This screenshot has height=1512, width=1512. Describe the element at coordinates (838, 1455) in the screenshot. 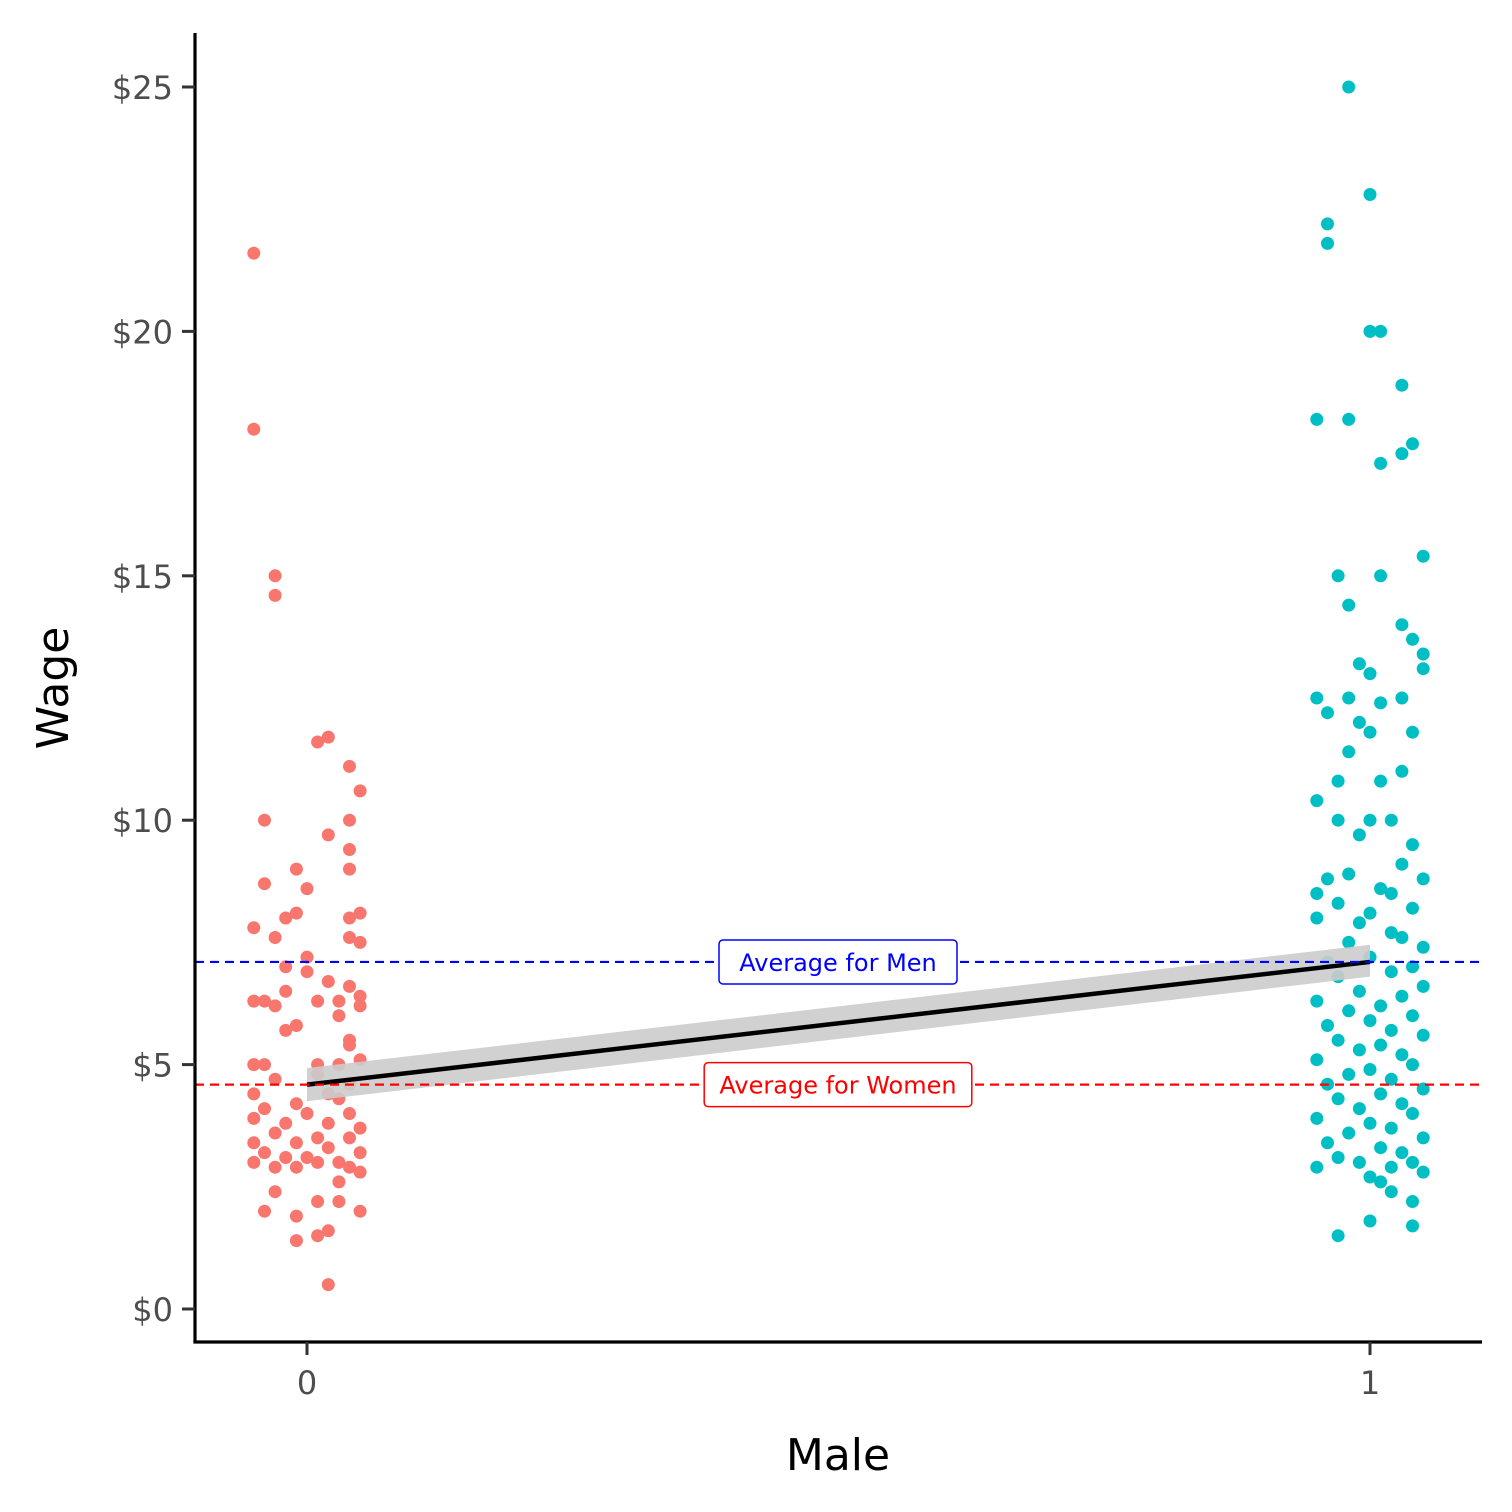

I see `x-axis-title: Male` at that location.